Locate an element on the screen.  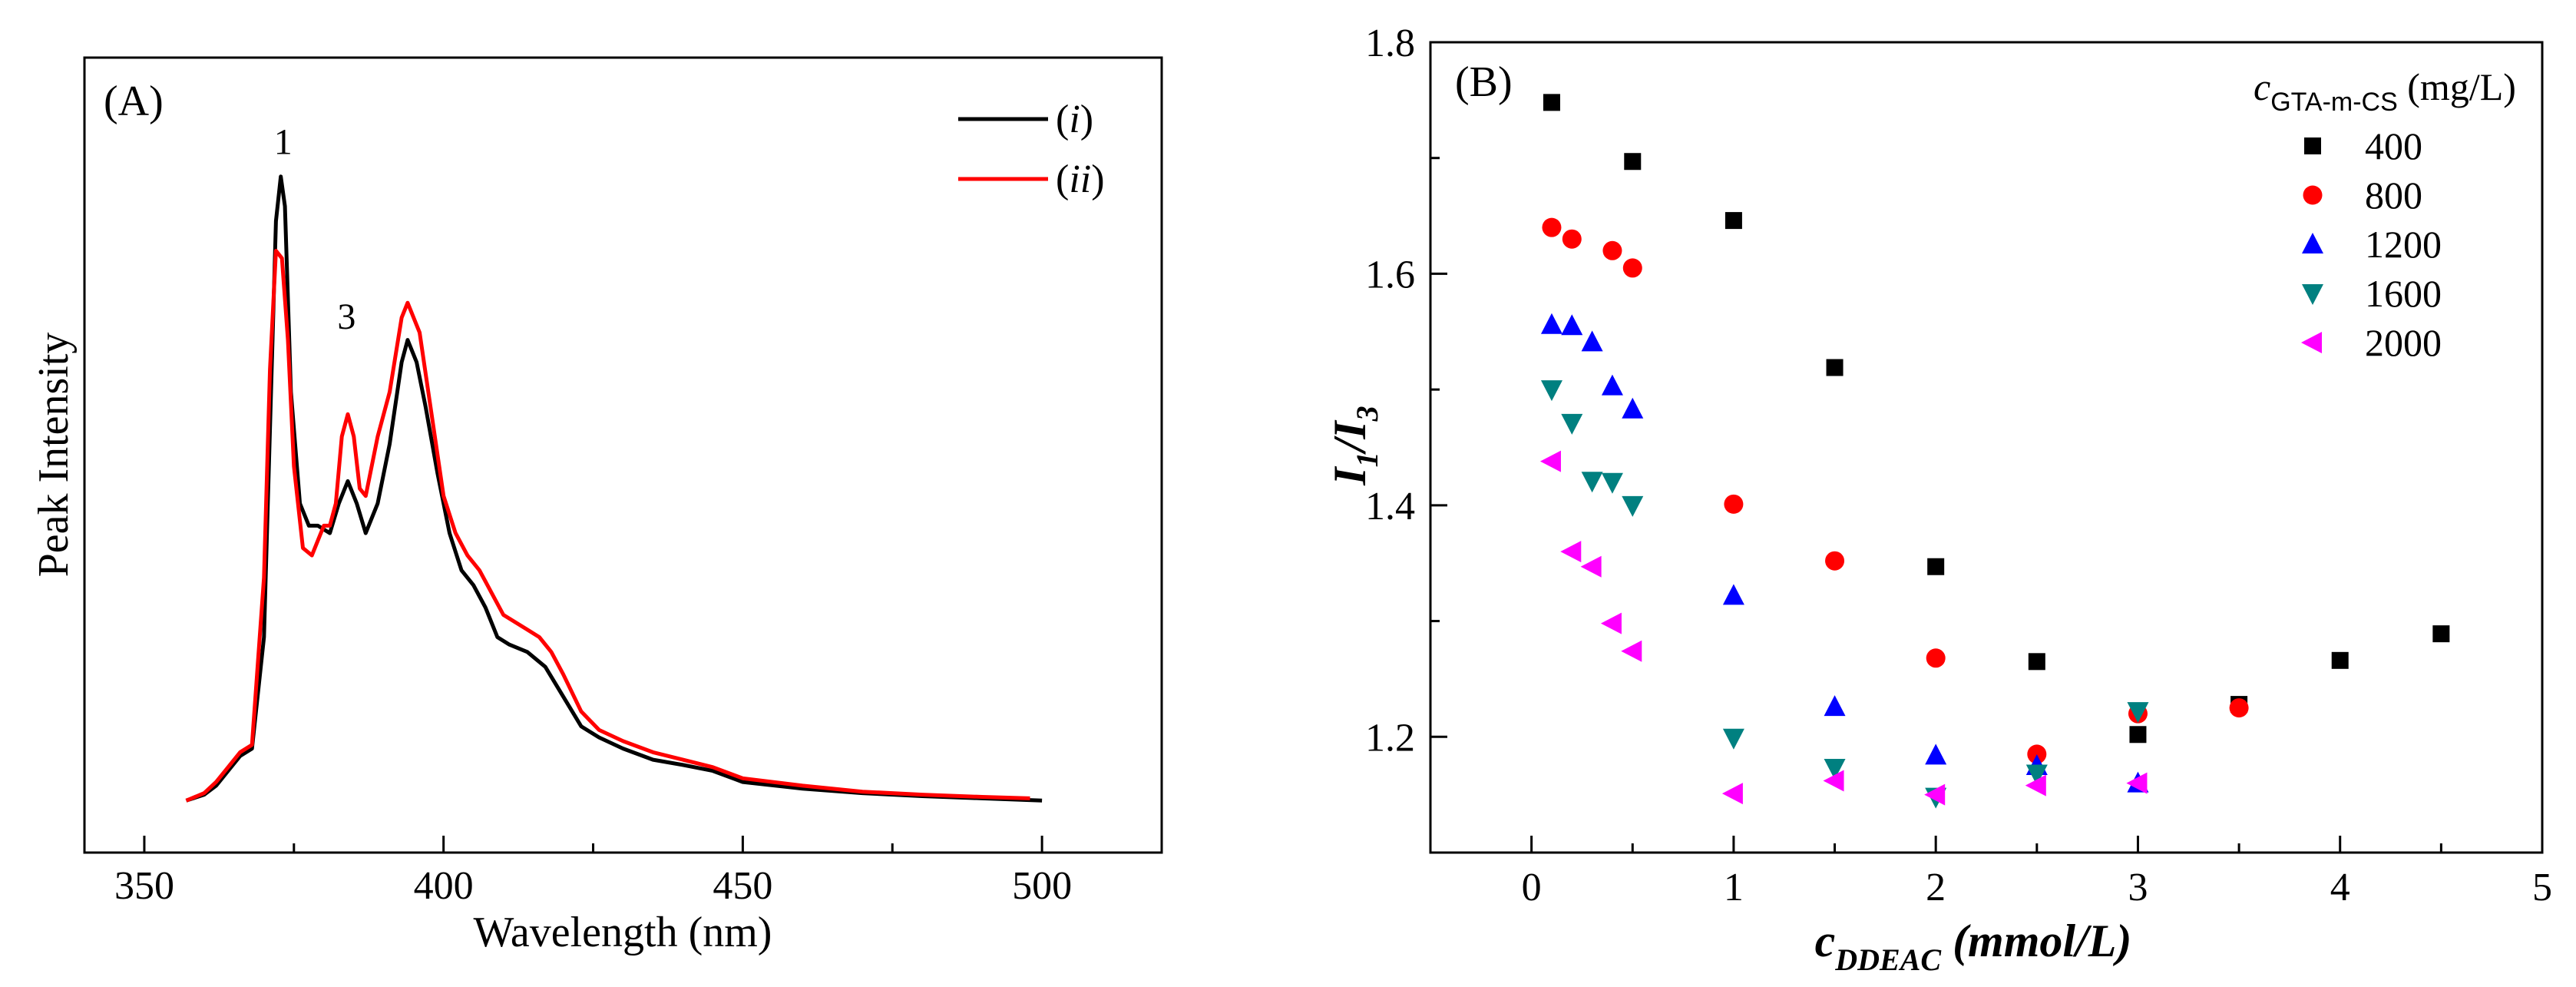
legend-marker-2000 is located at coordinates (2311, 343).